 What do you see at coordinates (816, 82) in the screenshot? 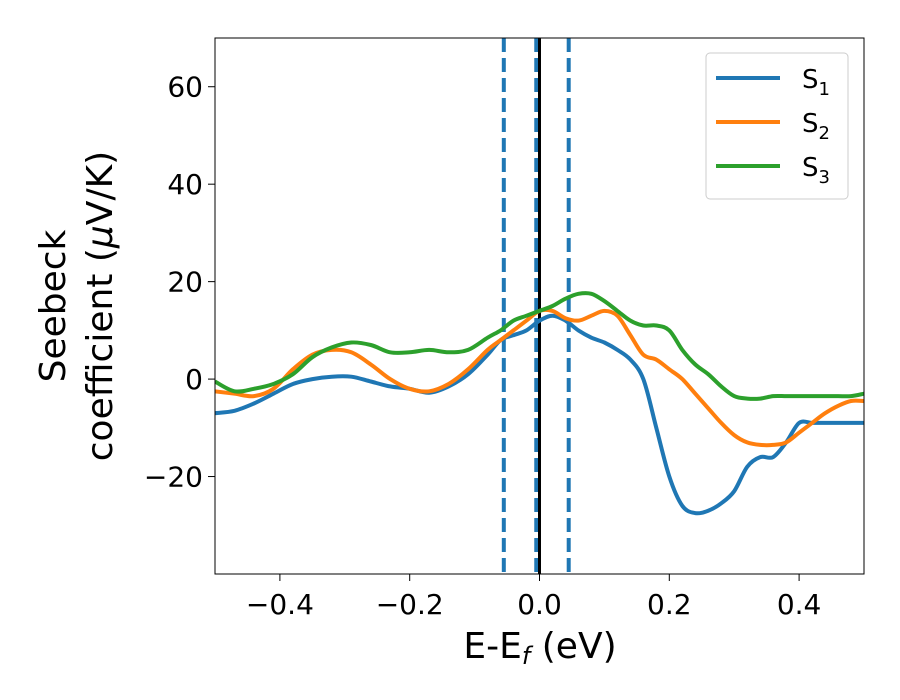
I see `legend-label-s1: S1` at bounding box center [816, 82].